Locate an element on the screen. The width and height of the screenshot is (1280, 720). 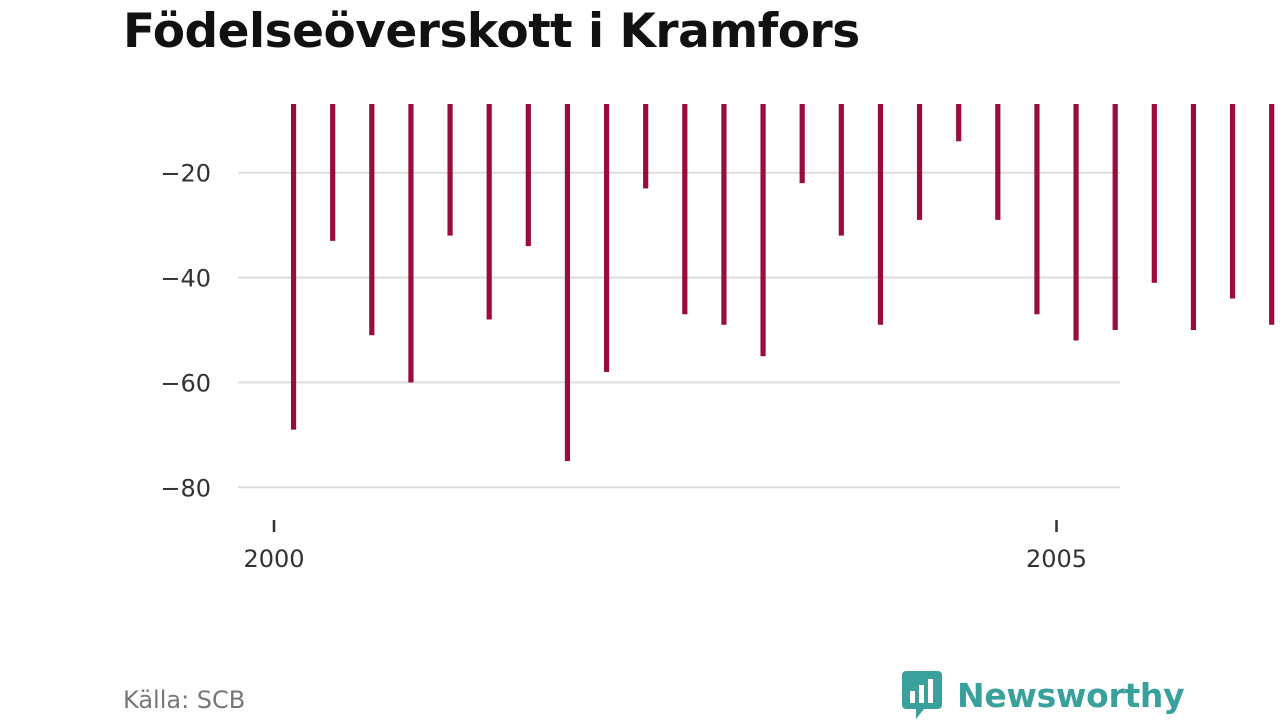
newsworthy-chart-icon is located at coordinates (922, 695).